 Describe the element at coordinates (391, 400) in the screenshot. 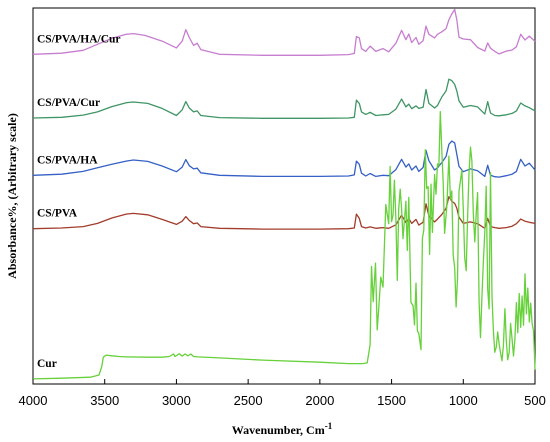

I see `x-tick-label: 1500` at that location.